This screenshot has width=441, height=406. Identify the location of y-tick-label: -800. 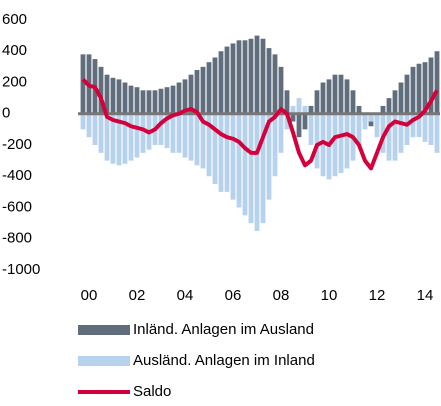
(17, 238).